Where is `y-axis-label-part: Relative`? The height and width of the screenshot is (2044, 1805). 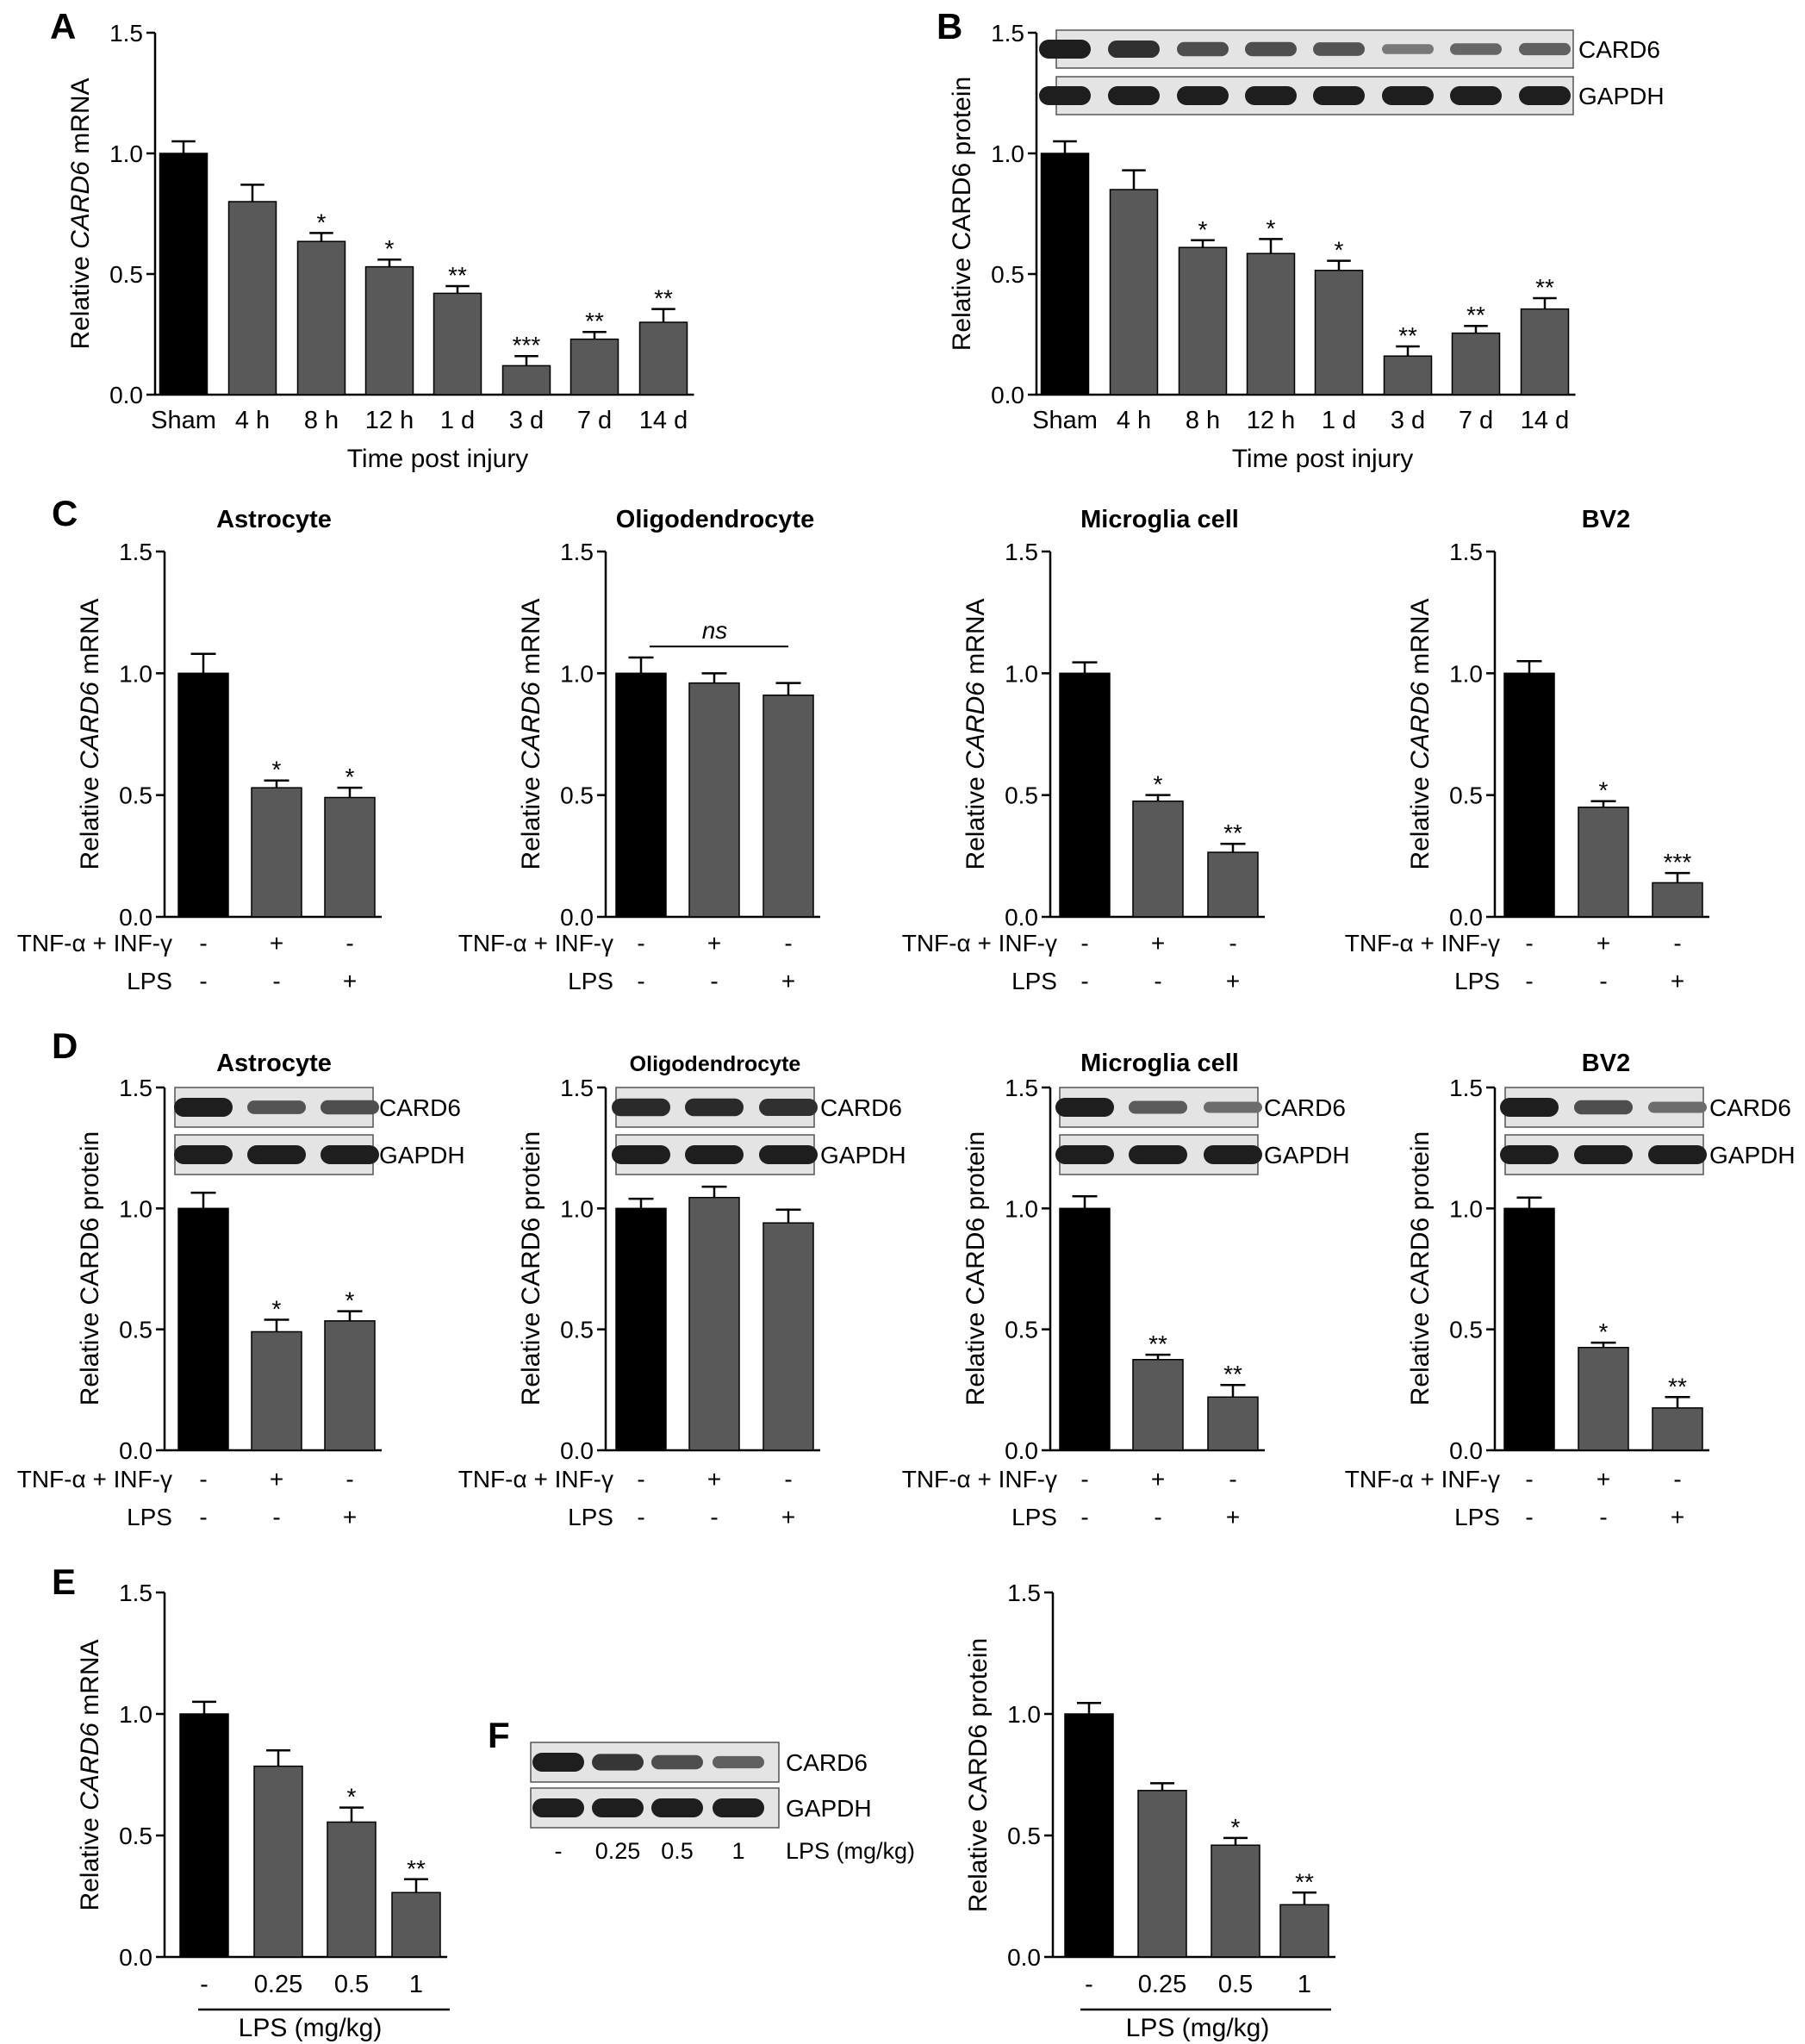 y-axis-label-part: Relative is located at coordinates (531, 820).